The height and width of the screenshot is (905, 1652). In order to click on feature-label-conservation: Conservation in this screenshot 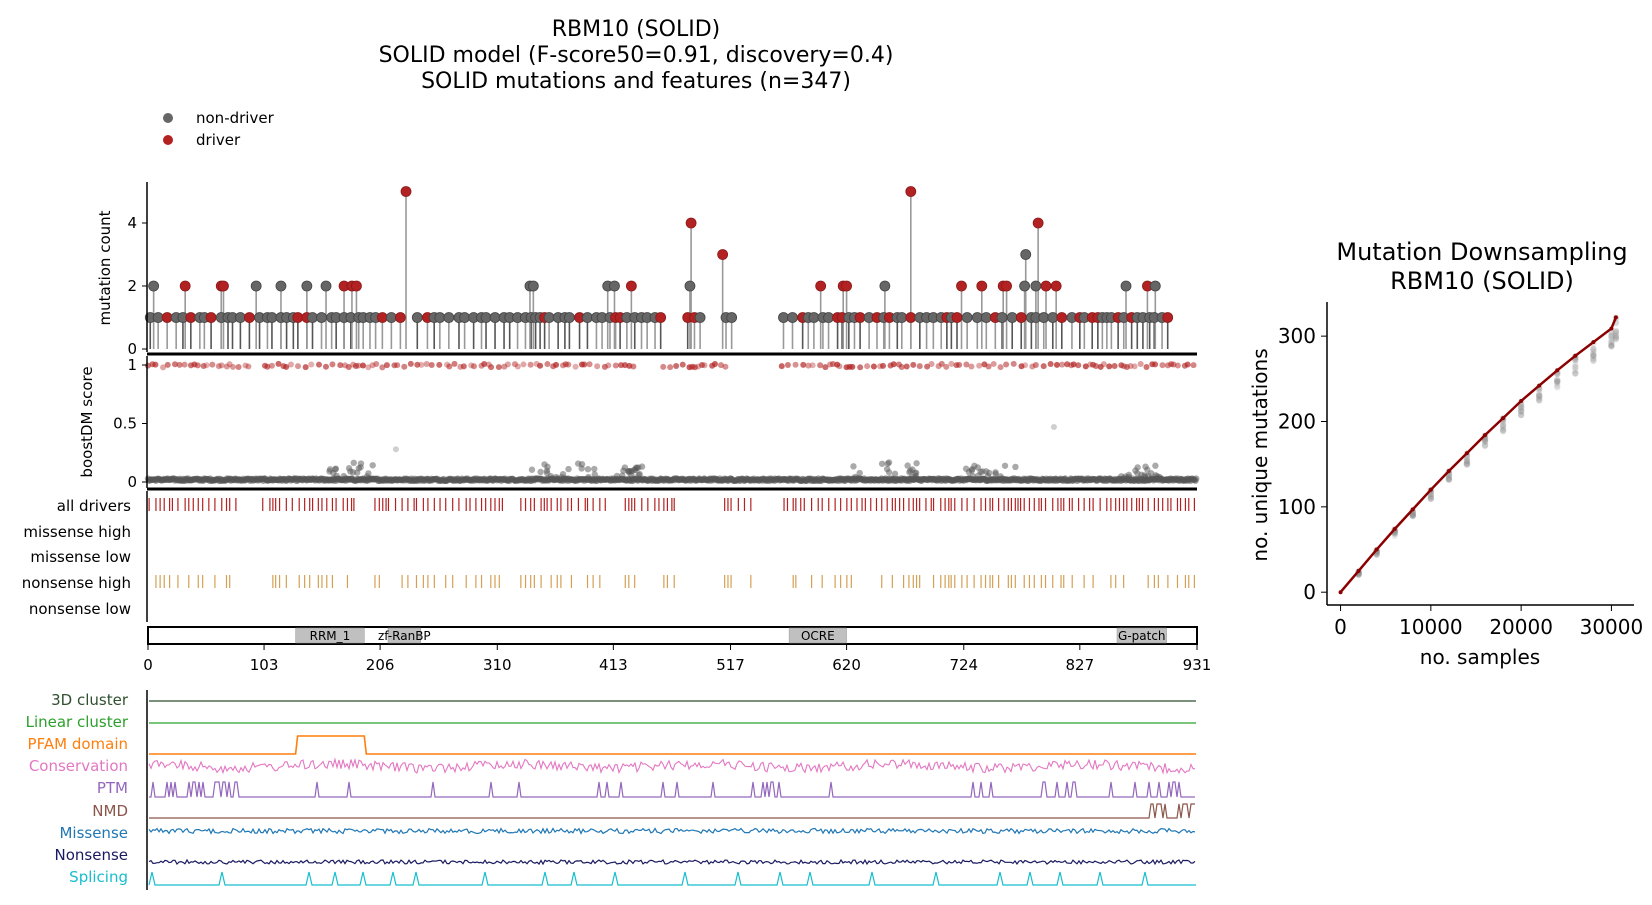, I will do `click(78, 766)`.